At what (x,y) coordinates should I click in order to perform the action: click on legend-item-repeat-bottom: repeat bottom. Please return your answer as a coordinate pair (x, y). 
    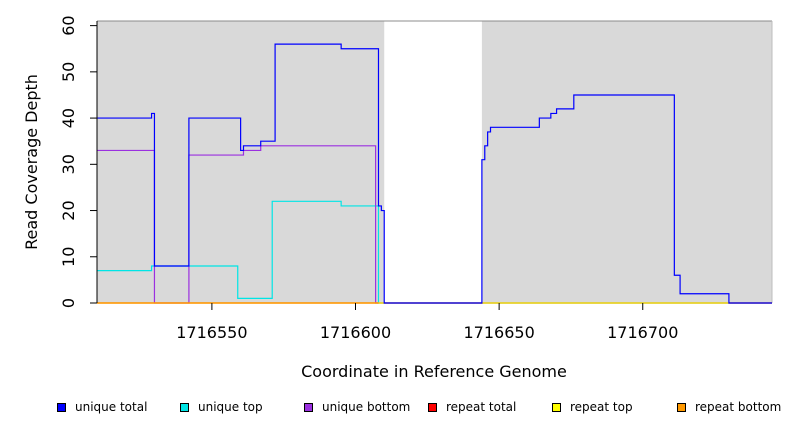
    Looking at the image, I should click on (729, 407).